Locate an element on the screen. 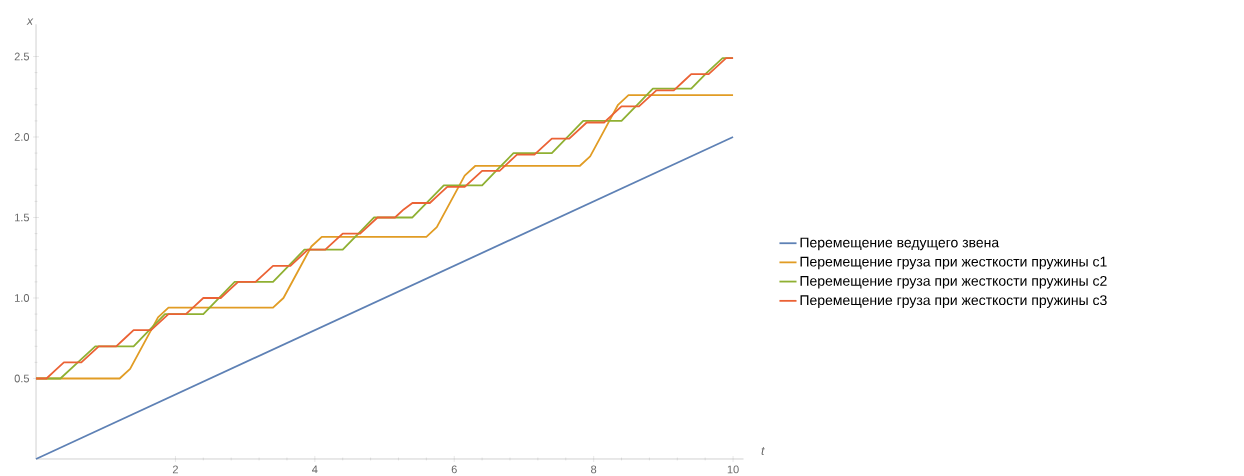 The height and width of the screenshot is (476, 1244). y-tick-label: 1.0 is located at coordinates (22, 298).